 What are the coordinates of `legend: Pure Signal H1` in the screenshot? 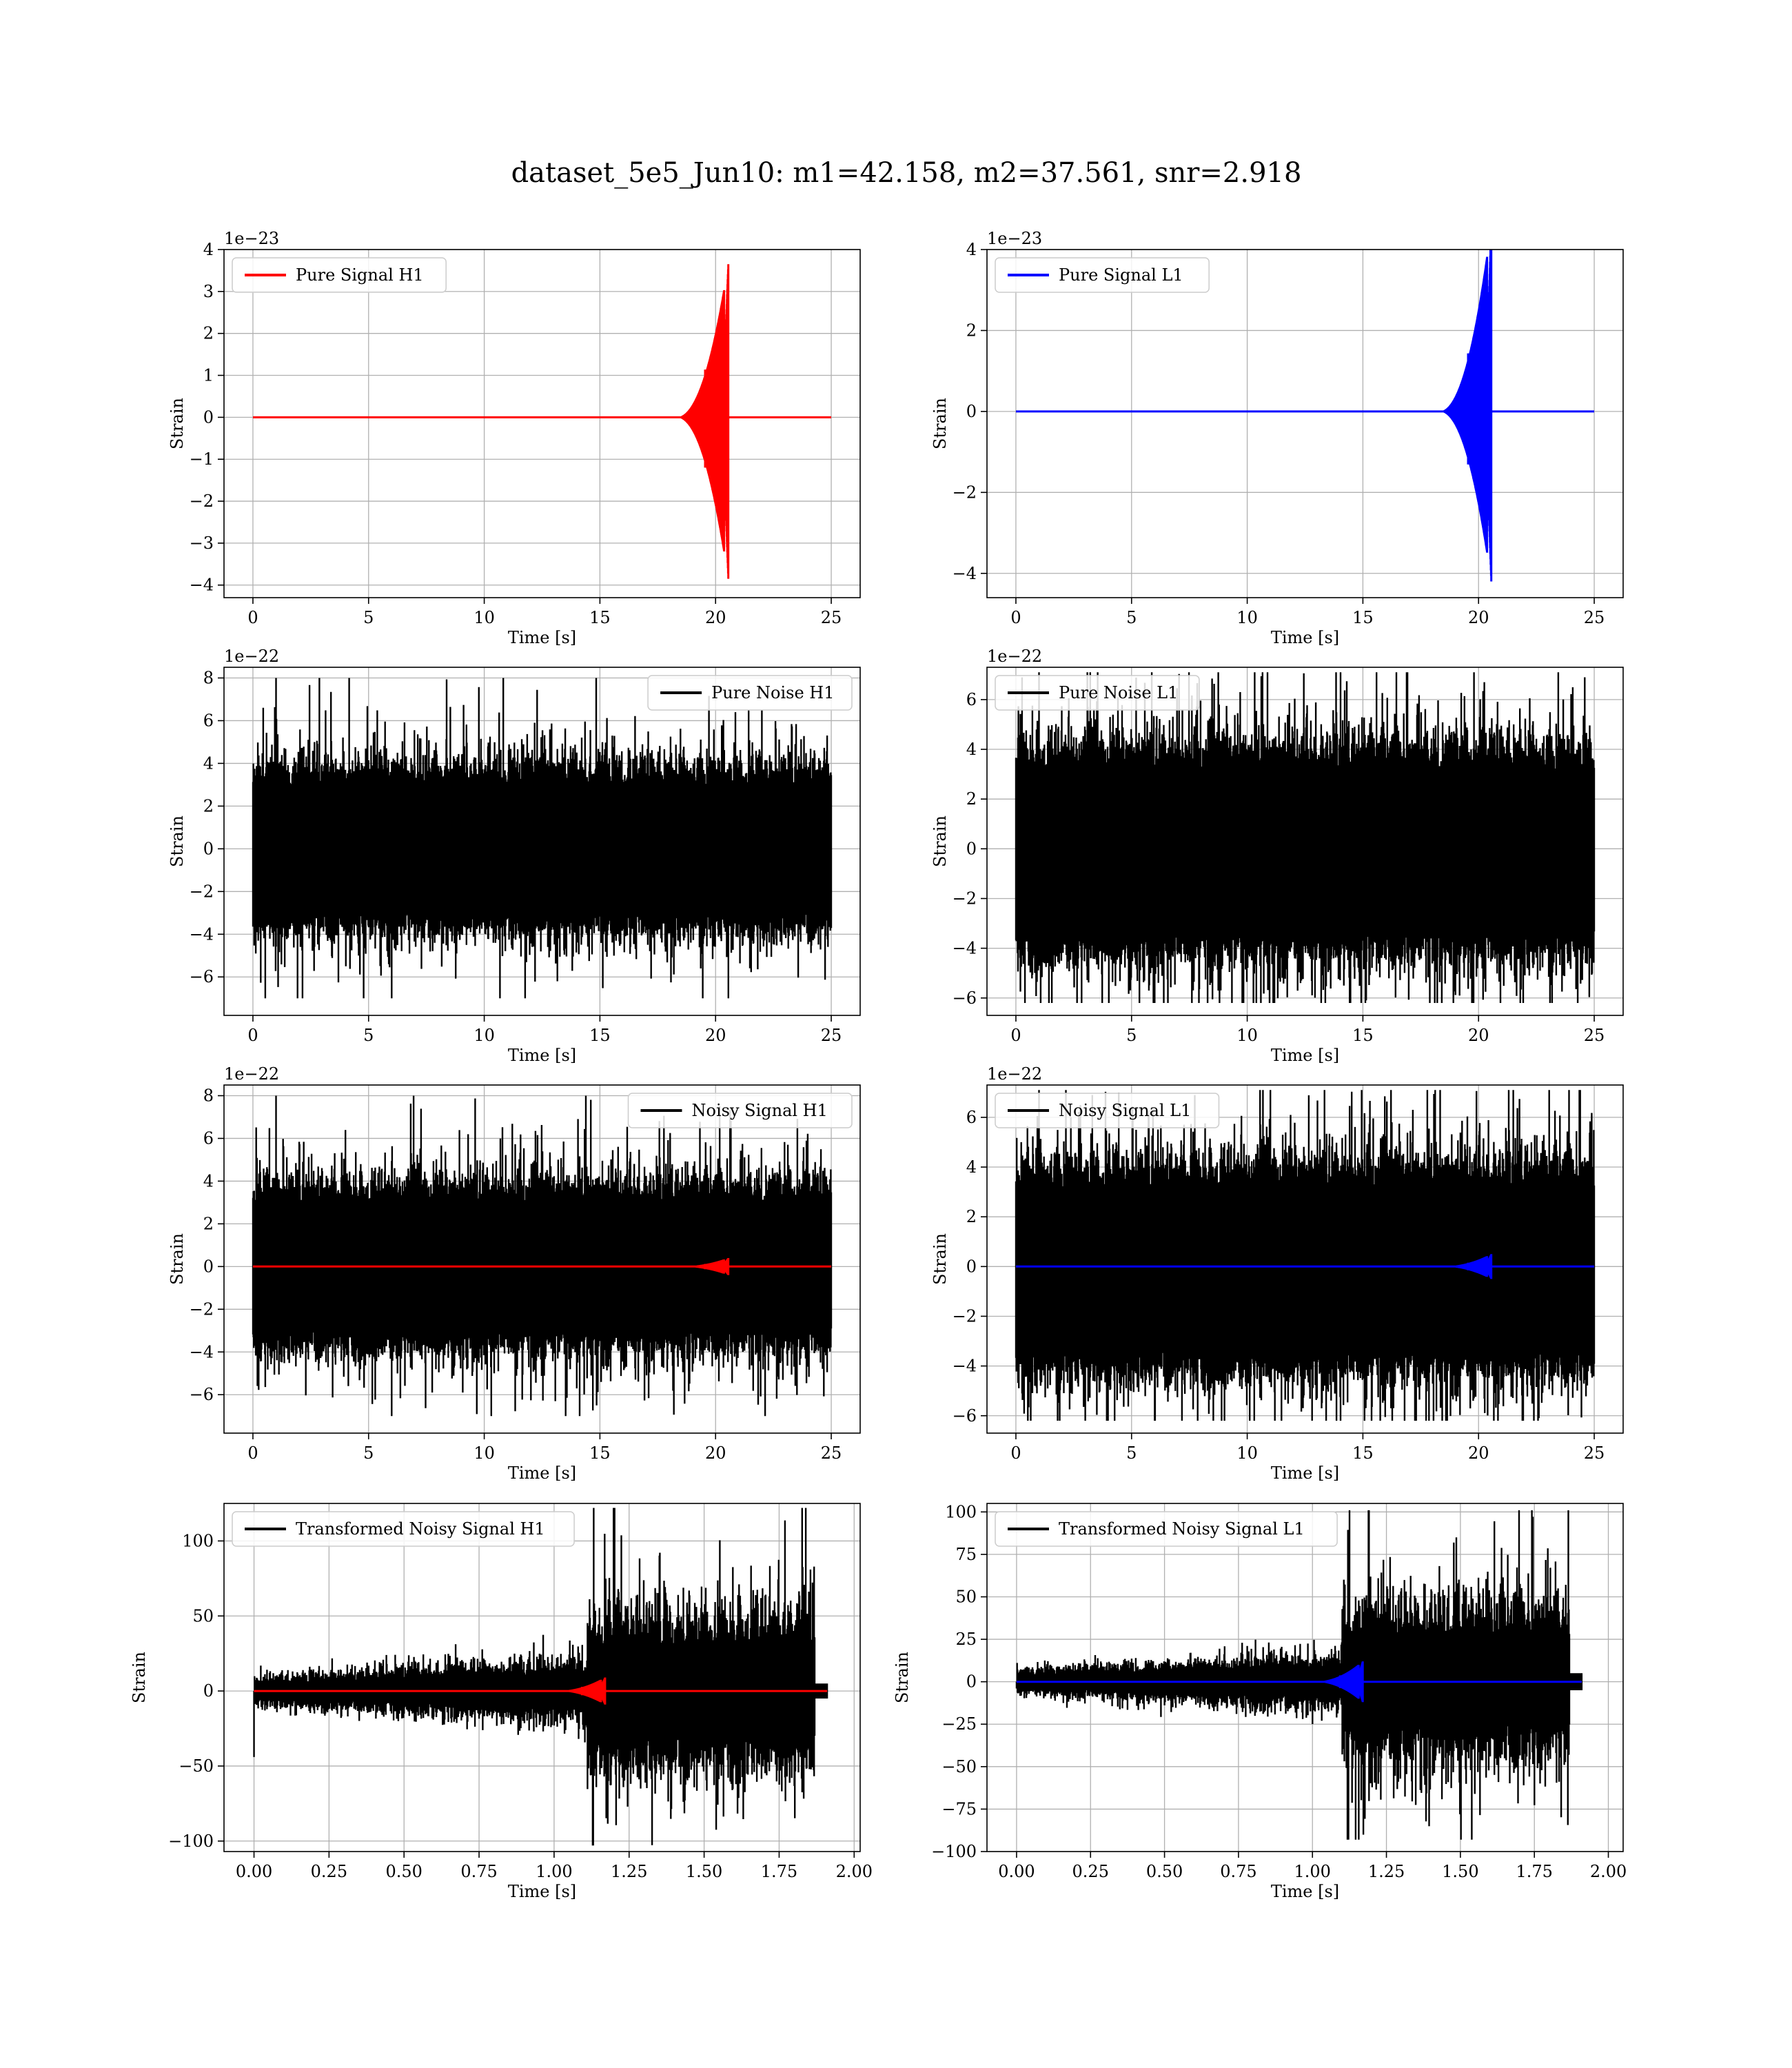 It's located at (339, 275).